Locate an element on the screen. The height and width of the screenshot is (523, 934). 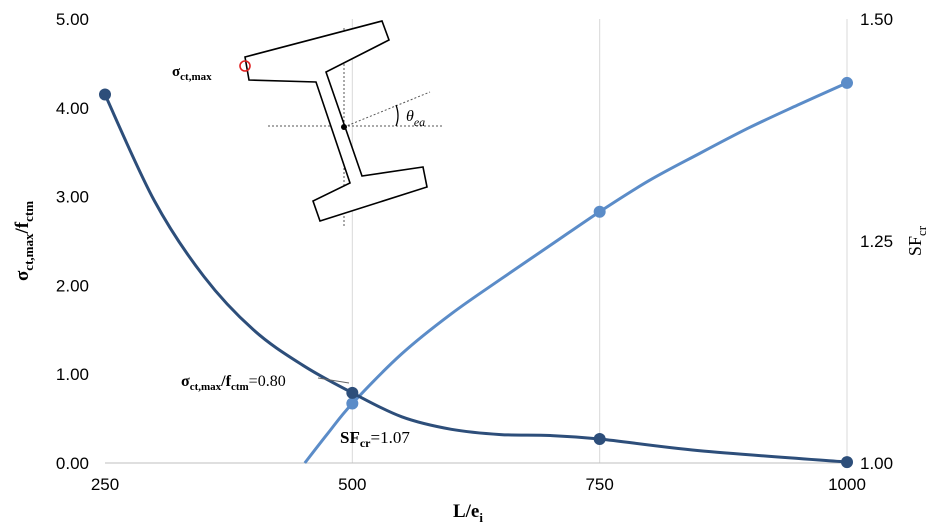
left-y-axis-title: σct,max/fctm is located at coordinates (24, 241).